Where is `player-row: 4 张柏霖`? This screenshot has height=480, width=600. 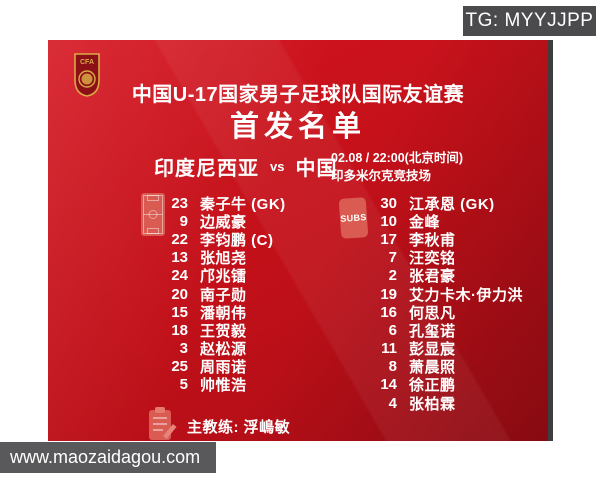 player-row: 4 张柏霖 is located at coordinates (442, 403).